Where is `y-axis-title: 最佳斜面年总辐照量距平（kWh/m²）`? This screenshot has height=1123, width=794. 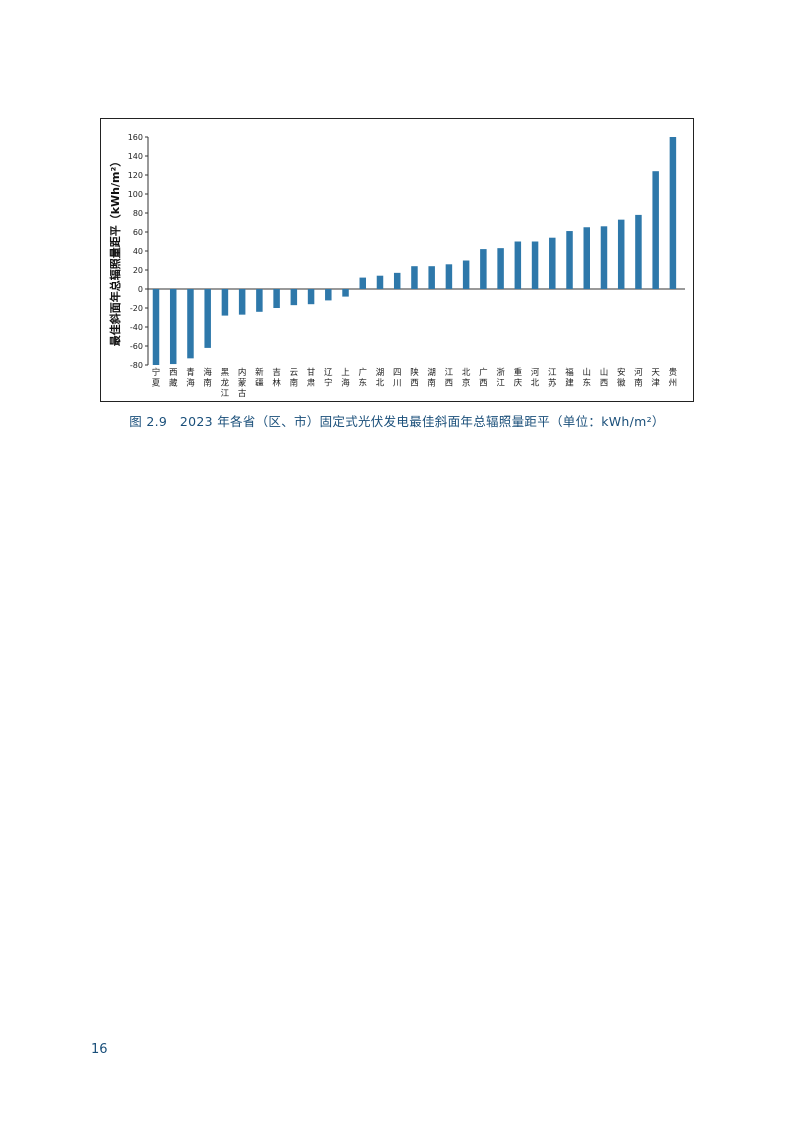 y-axis-title: 最佳斜面年总辐照量距平（kWh/m²） is located at coordinates (115, 251).